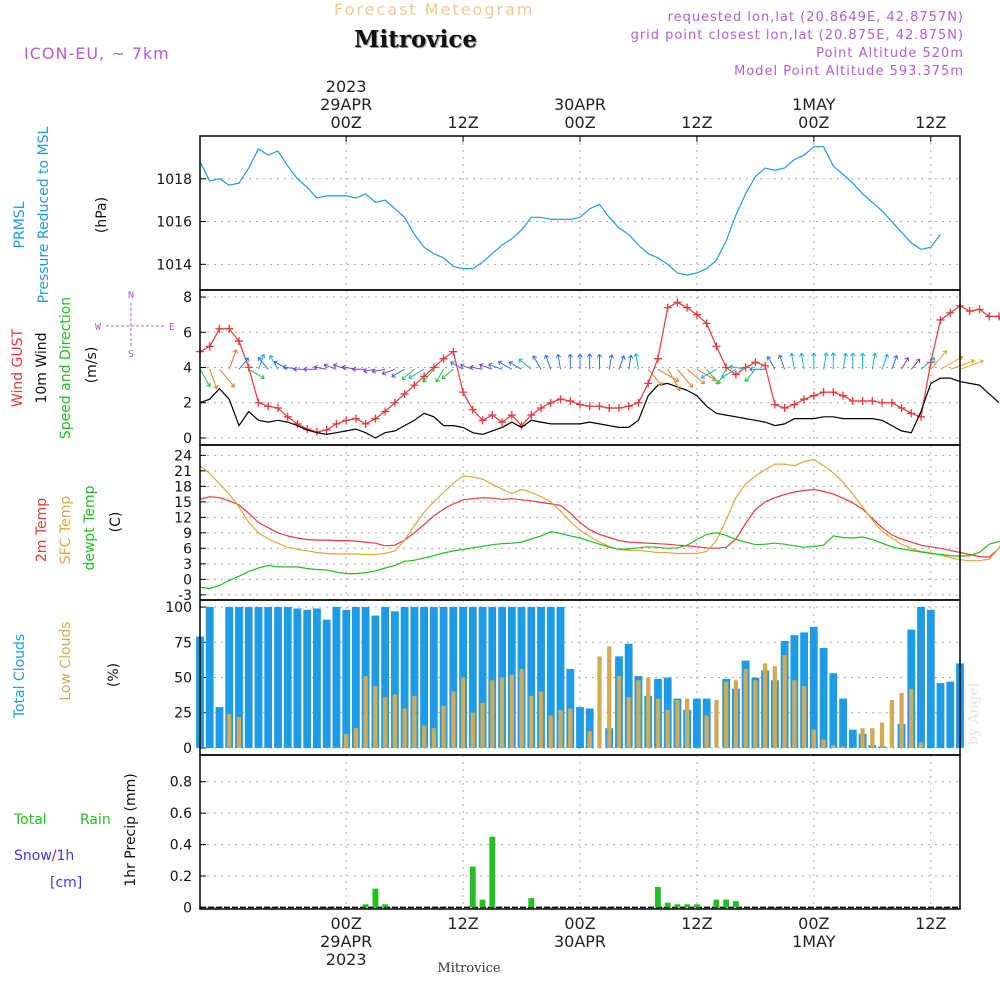 The height and width of the screenshot is (1000, 1000). I want to click on clouds-legend-low: Low Clouds, so click(66, 660).